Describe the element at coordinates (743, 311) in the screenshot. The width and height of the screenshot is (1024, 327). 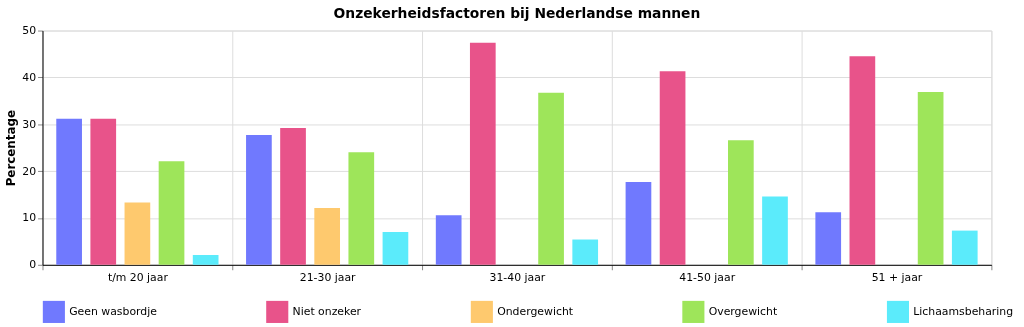
I see `legend-label: Overgewicht` at that location.